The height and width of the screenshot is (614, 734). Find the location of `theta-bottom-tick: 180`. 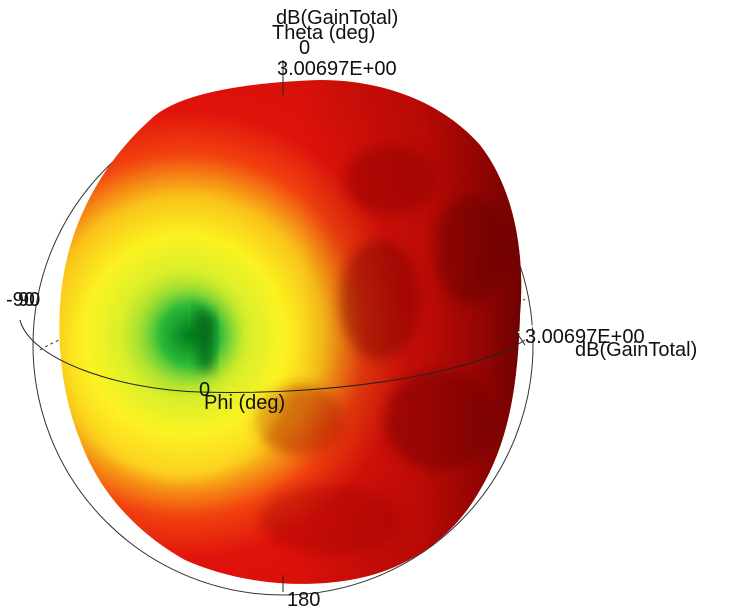

theta-bottom-tick: 180 is located at coordinates (303, 600).